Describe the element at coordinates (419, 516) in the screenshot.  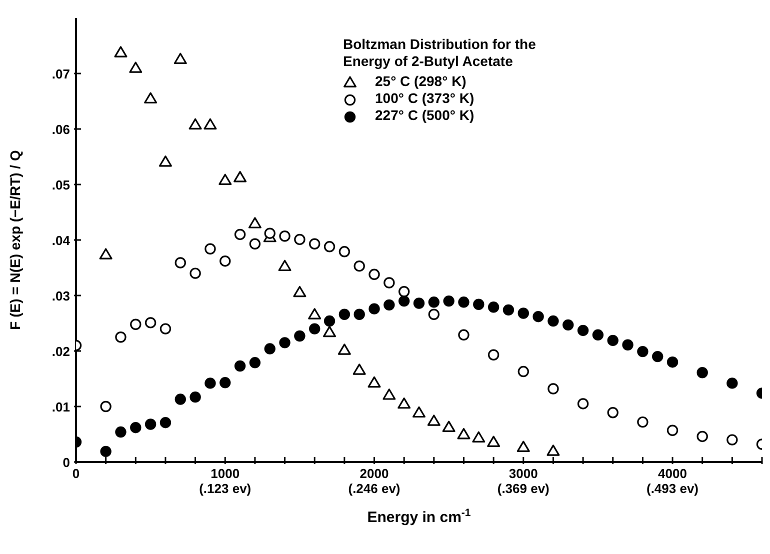
I see `x-axis-title: Energy in cm$^{-1}$` at that location.